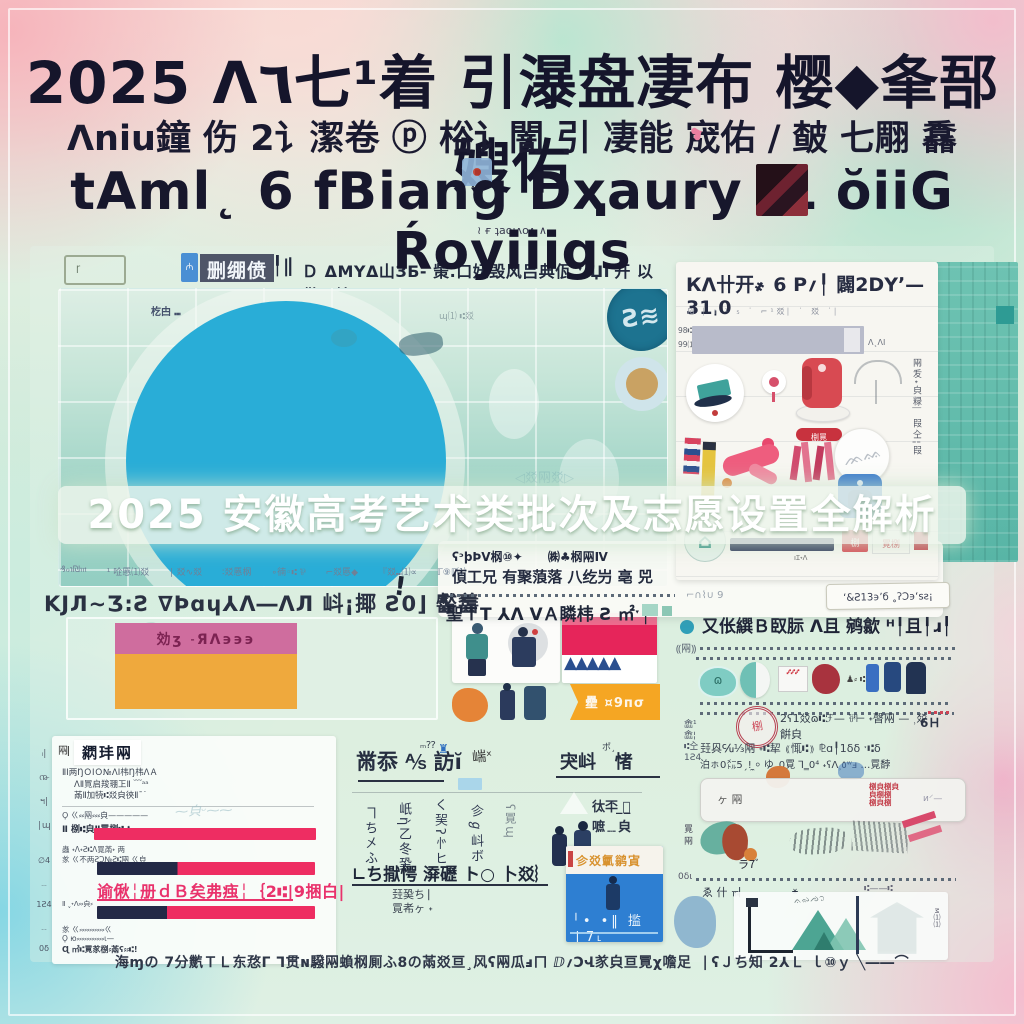  What do you see at coordinates (689, 836) in the screenshot?
I see `paint-row-marks: 㒻 㒳` at bounding box center [689, 836].